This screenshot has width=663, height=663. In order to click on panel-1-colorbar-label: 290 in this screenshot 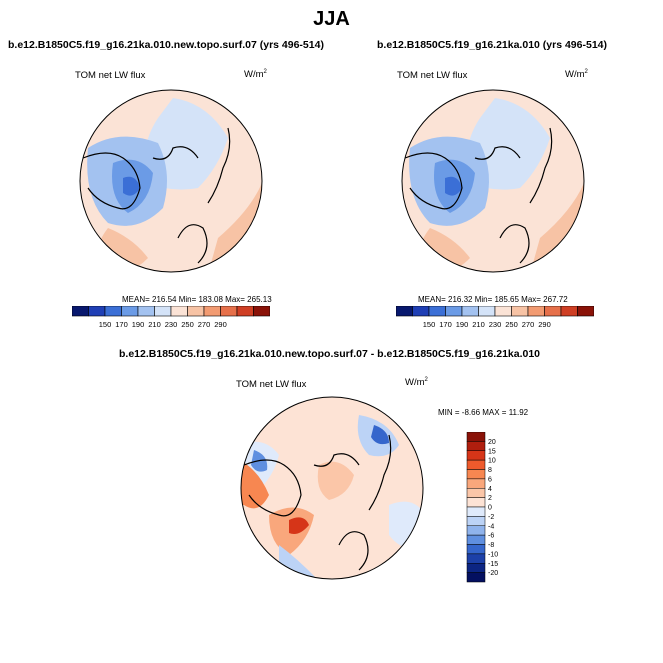, I will do `click(220, 324)`.